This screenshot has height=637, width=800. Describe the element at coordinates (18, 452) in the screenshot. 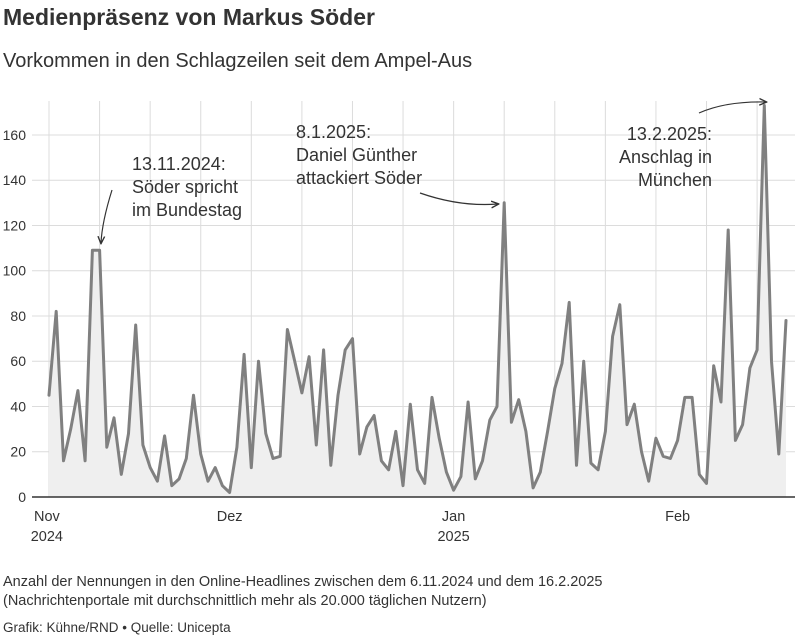

I see `y-tick-label: 20` at that location.